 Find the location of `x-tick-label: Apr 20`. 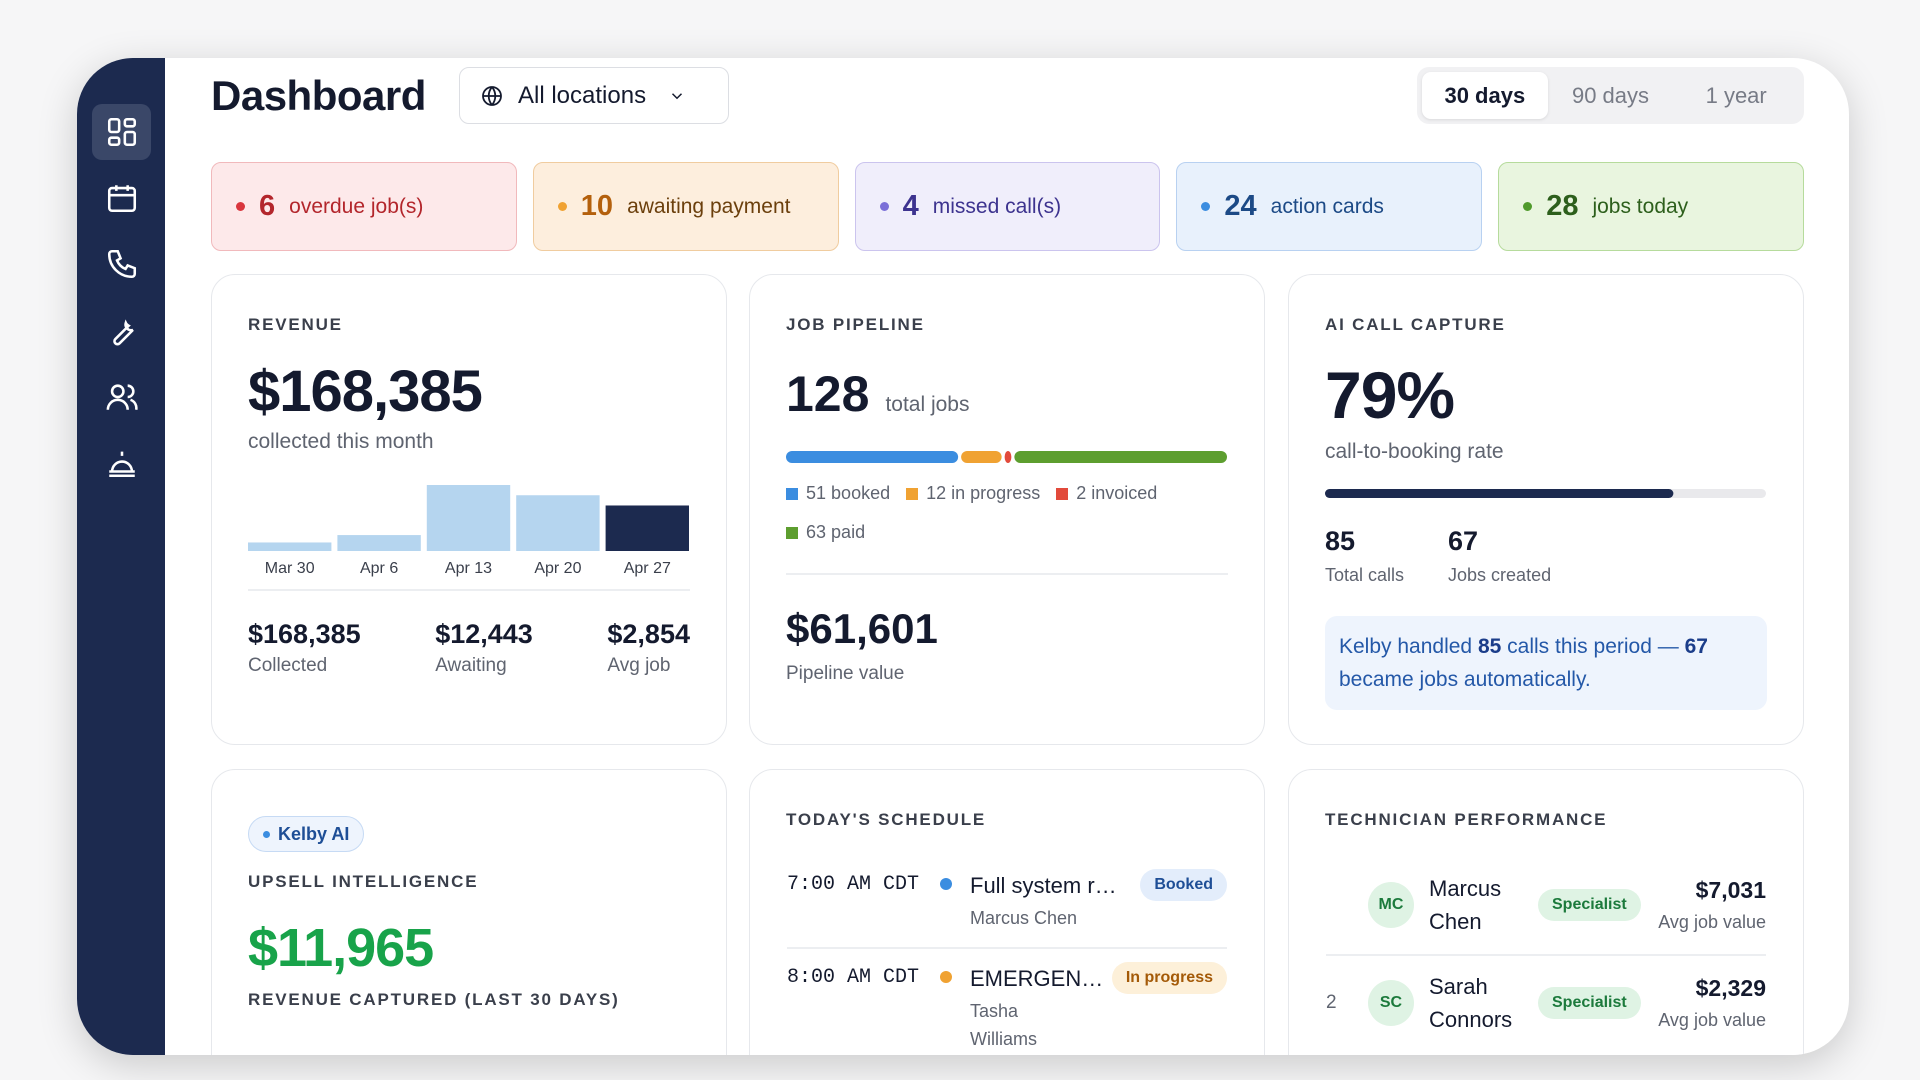

x-tick-label: Apr 20 is located at coordinates (557, 568).